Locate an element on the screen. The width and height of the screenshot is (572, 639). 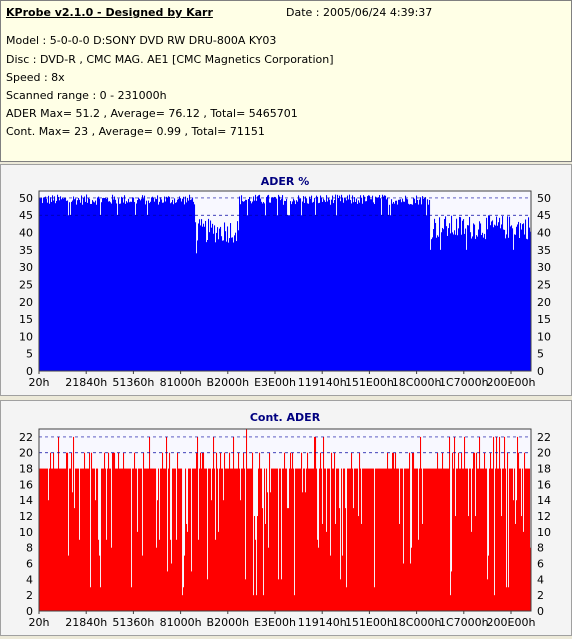
y-tick-label-left: 20 is located at coordinates (26, 453).